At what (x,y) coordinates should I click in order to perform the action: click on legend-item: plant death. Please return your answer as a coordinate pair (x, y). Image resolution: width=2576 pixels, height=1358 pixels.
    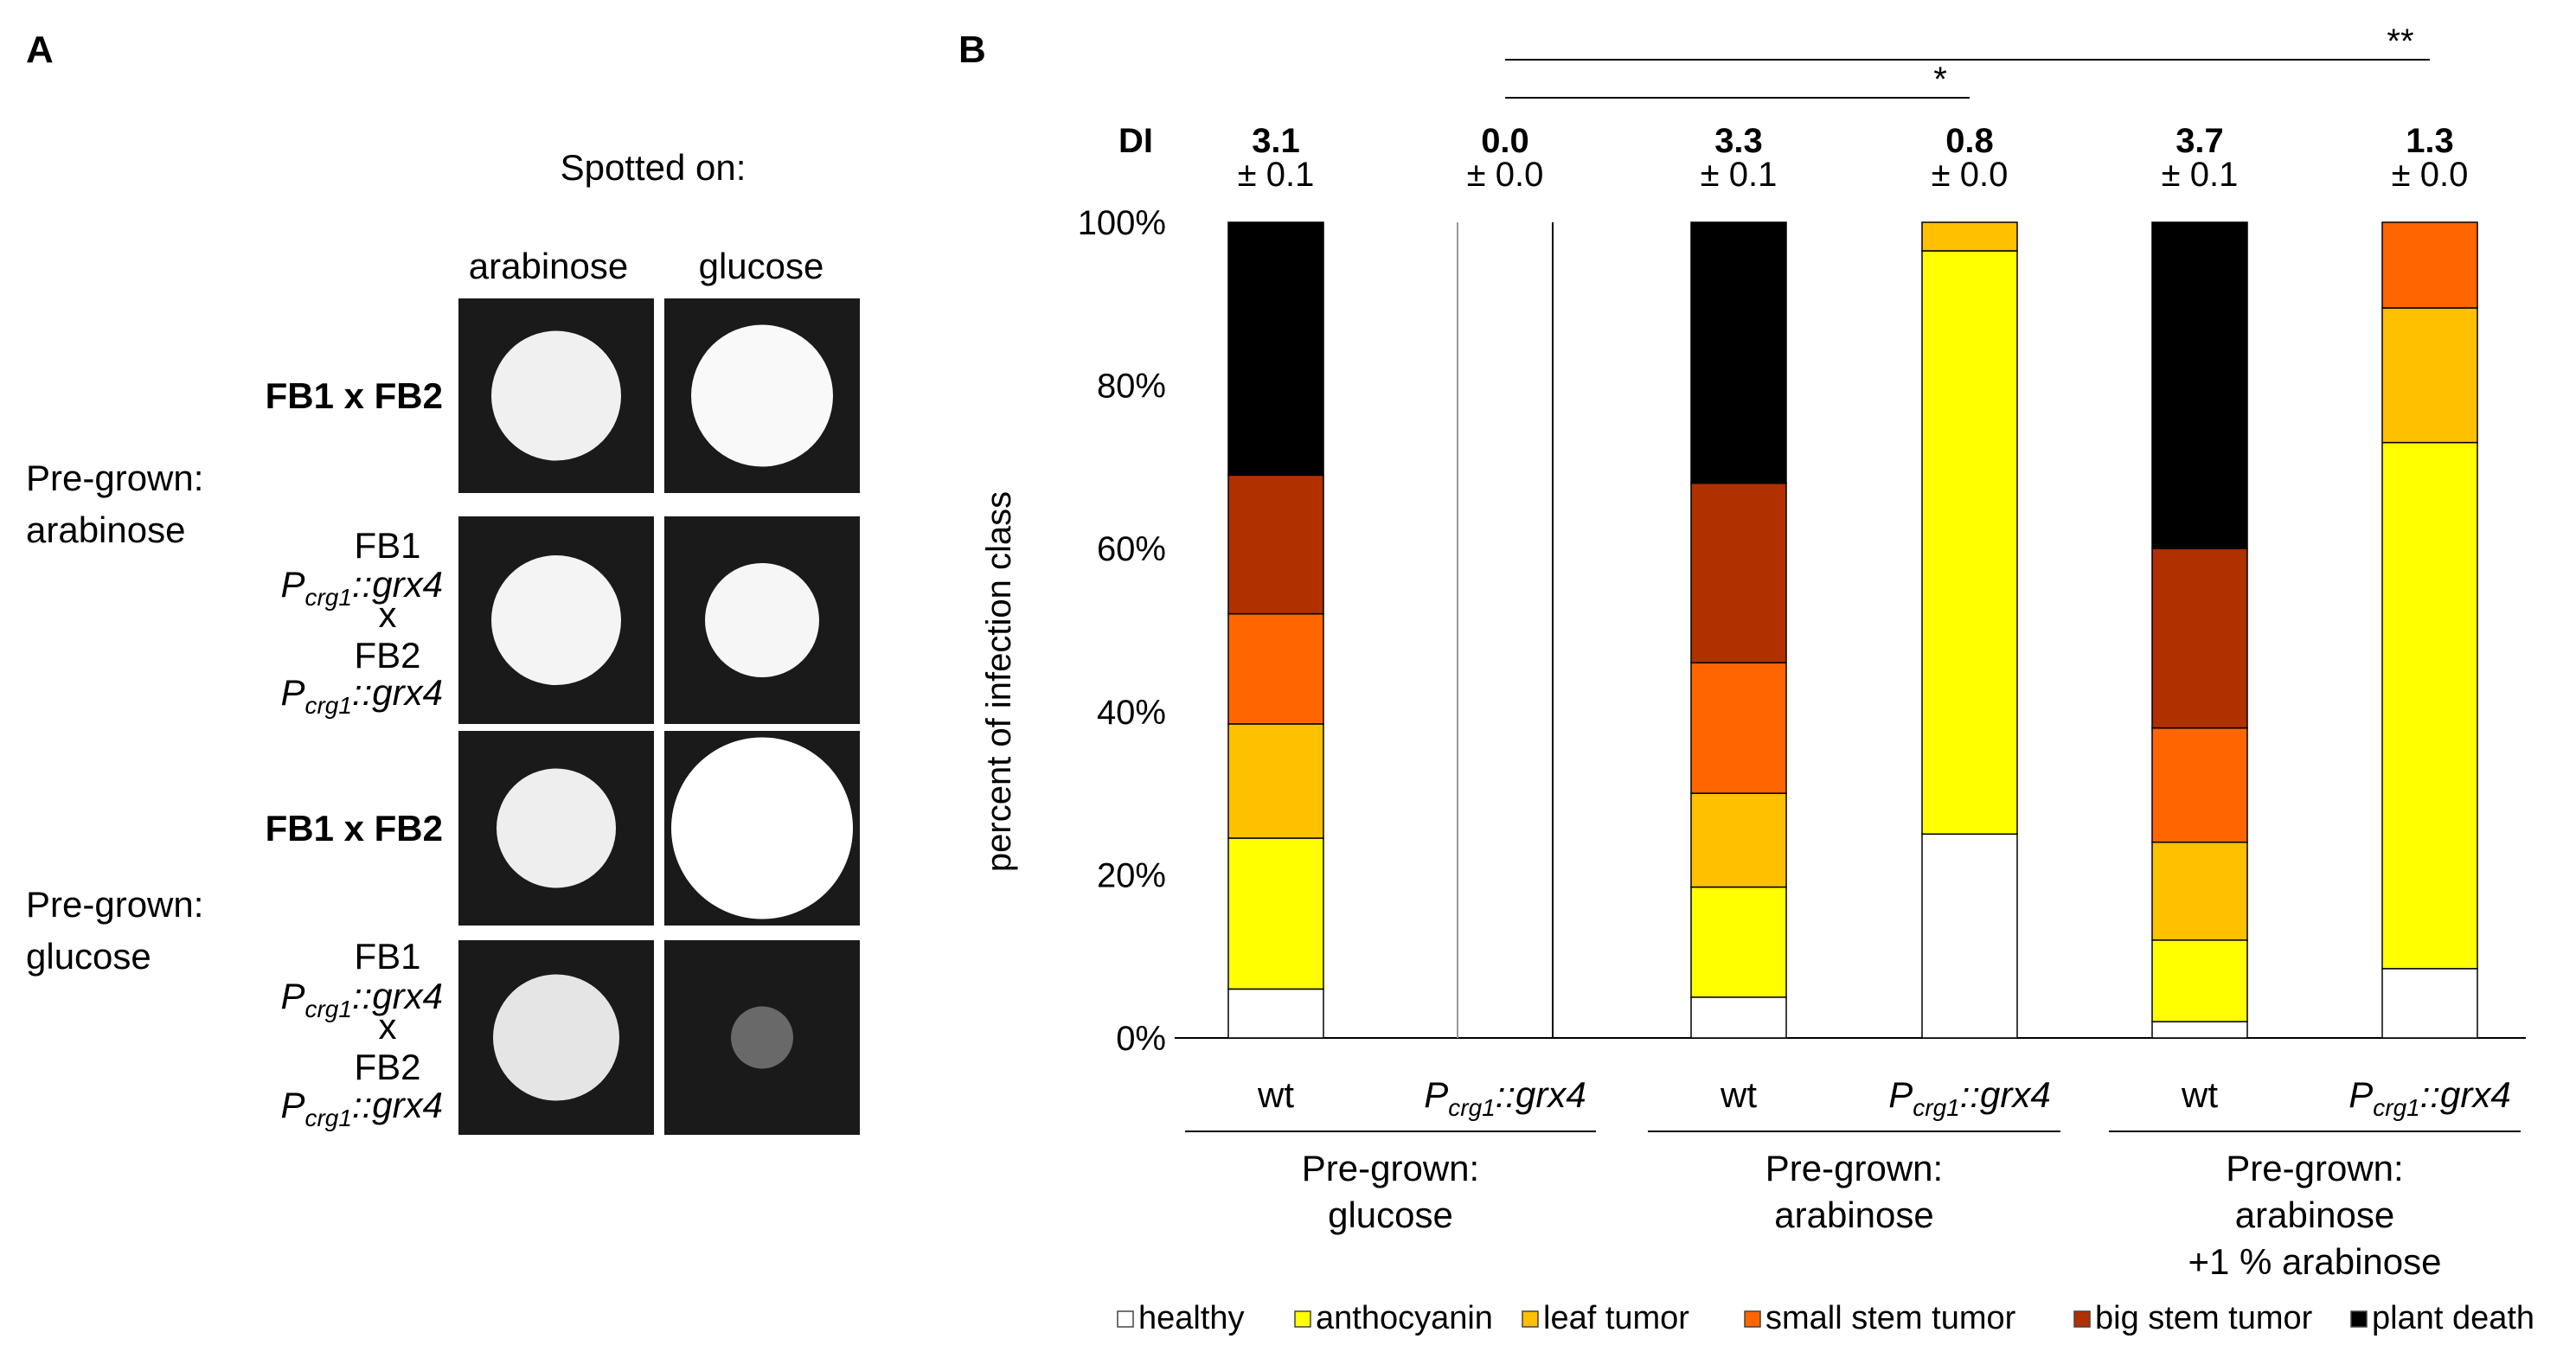
    Looking at the image, I should click on (2442, 1318).